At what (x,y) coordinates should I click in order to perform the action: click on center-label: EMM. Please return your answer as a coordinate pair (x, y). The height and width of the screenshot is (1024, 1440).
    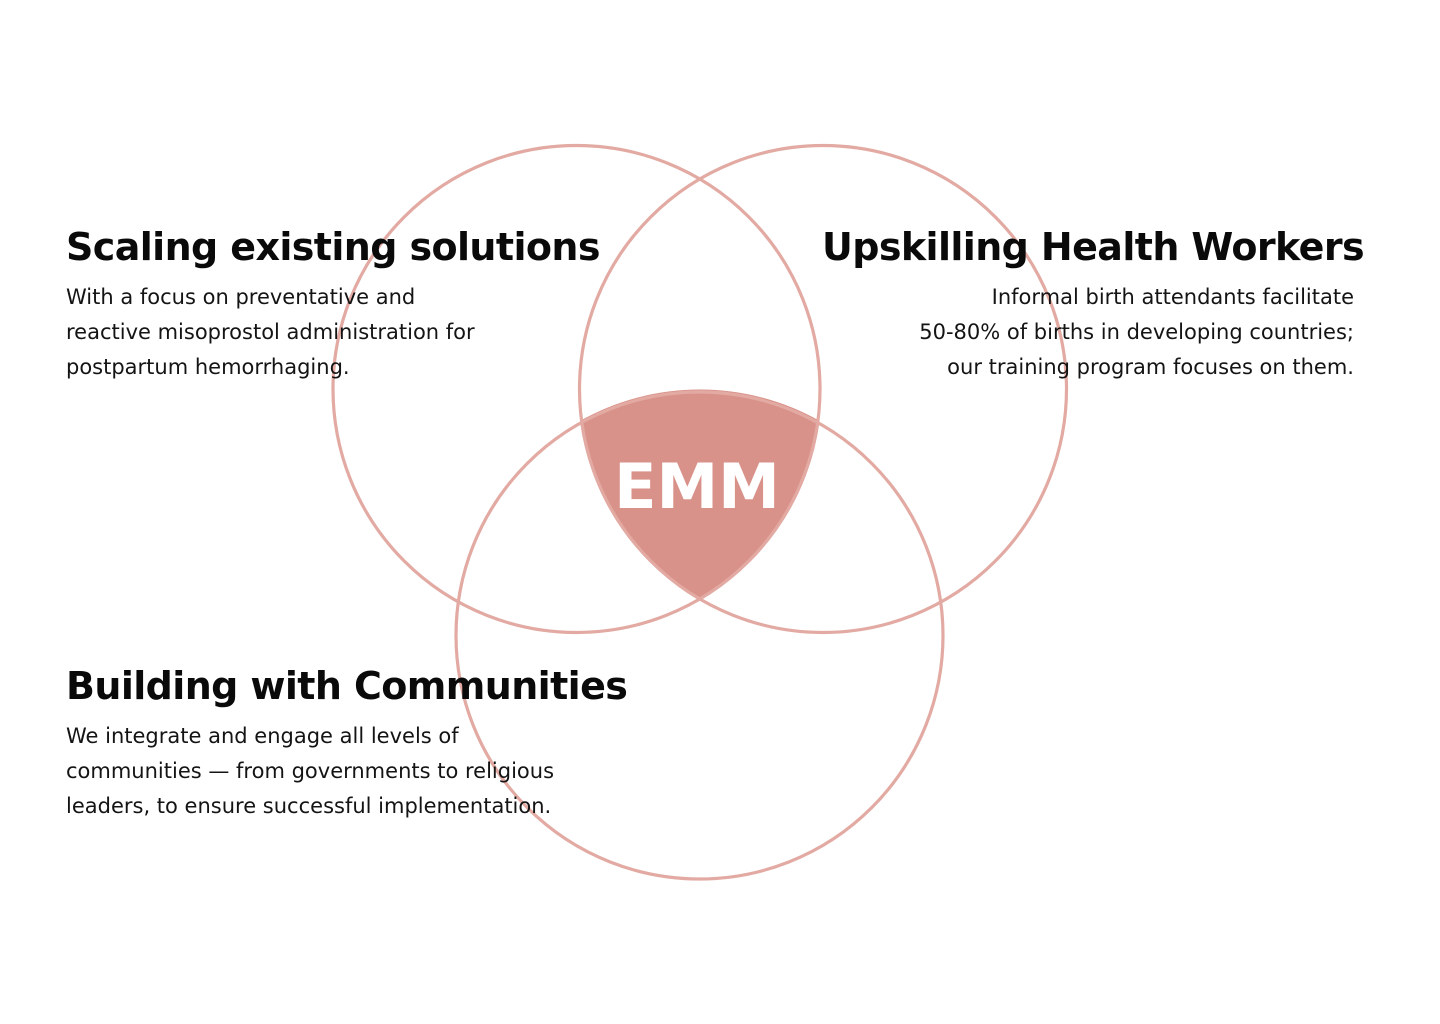
    Looking at the image, I should click on (697, 486).